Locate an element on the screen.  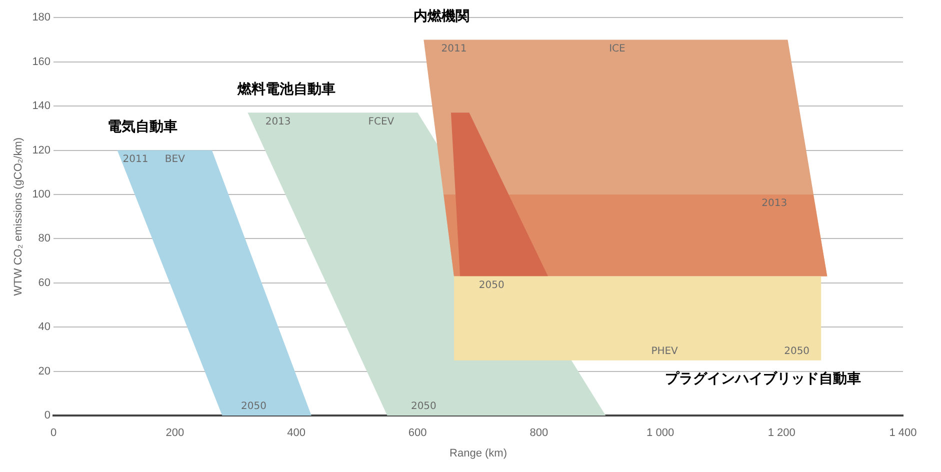
y-tick-label: 180 is located at coordinates (41, 18).